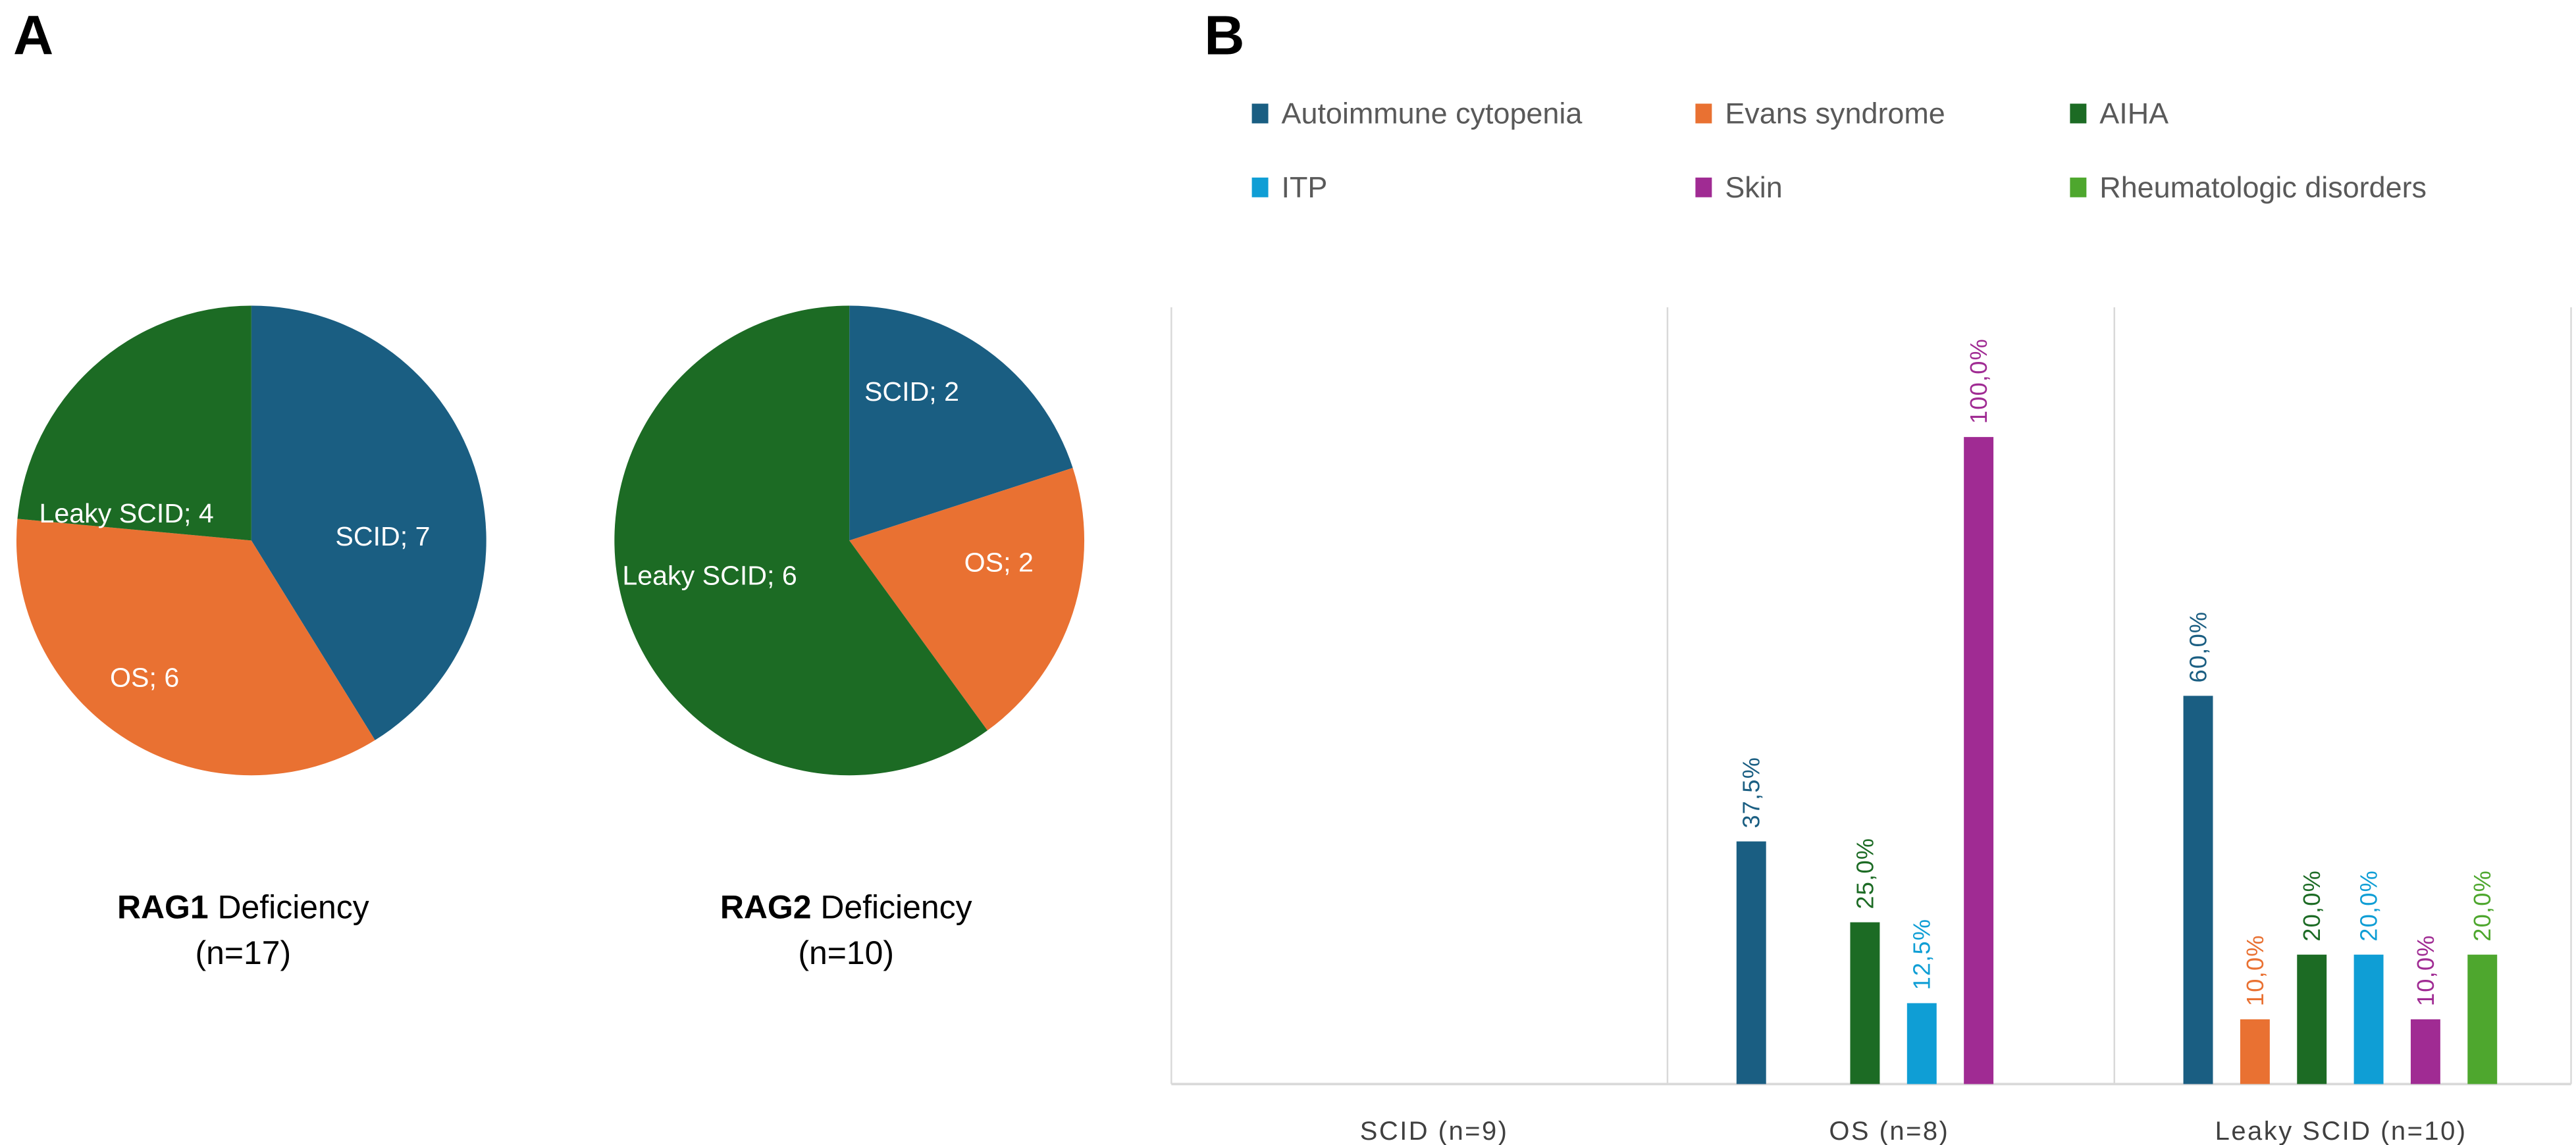 Image resolution: width=2576 pixels, height=1145 pixels. Describe the element at coordinates (2255, 970) in the screenshot. I see `data-label-evans-syndrome-leaky-scid-n-10: 10,0%` at that location.